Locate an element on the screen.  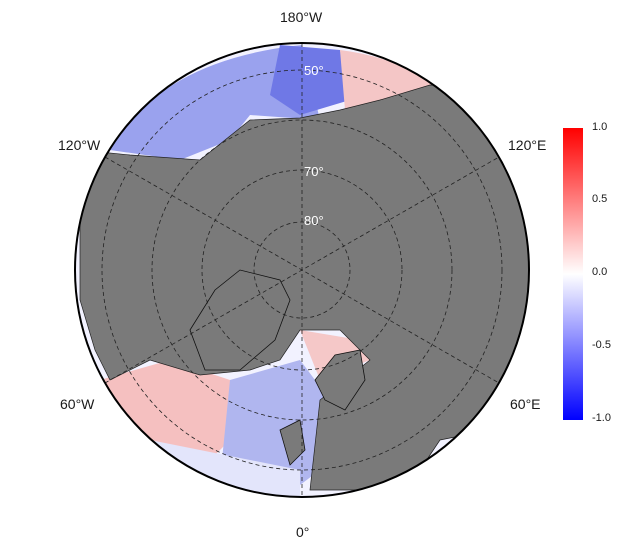
lat-label-70: 70° is located at coordinates (314, 171).